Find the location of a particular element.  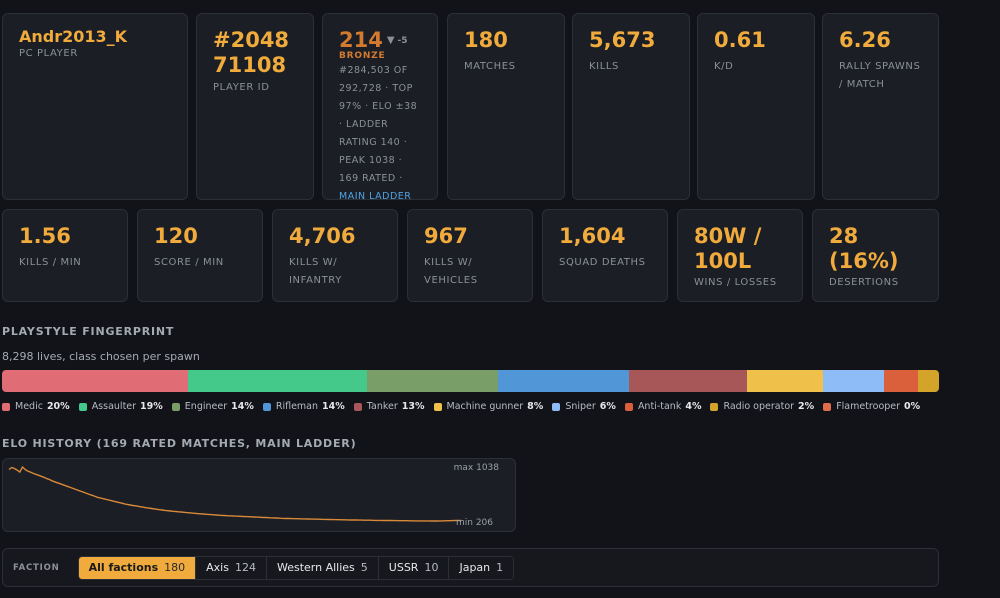

legend-class-name: Medic is located at coordinates (29, 406).